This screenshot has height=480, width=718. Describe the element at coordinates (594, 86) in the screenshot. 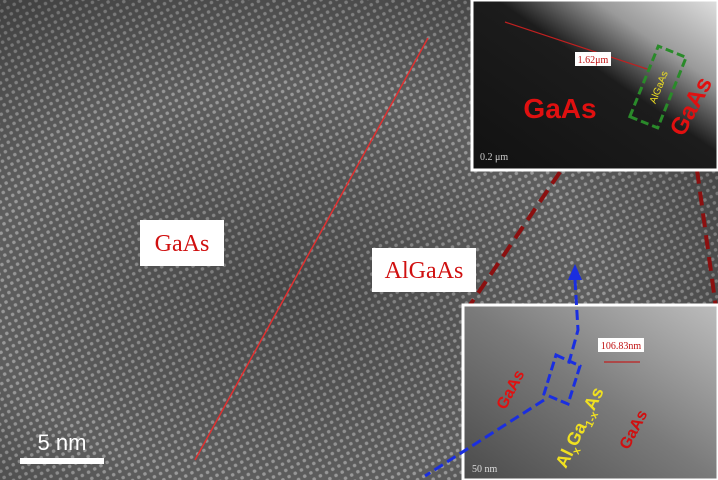

I see `inset-top` at that location.